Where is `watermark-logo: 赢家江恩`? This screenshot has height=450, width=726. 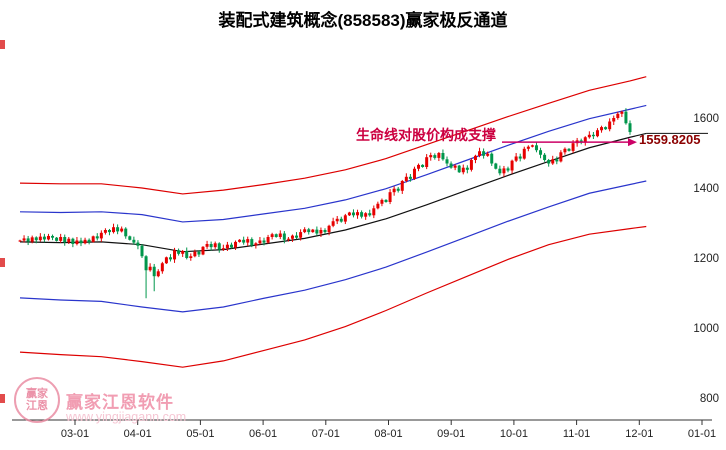
watermark-logo: 赢家江恩 is located at coordinates (37, 400).